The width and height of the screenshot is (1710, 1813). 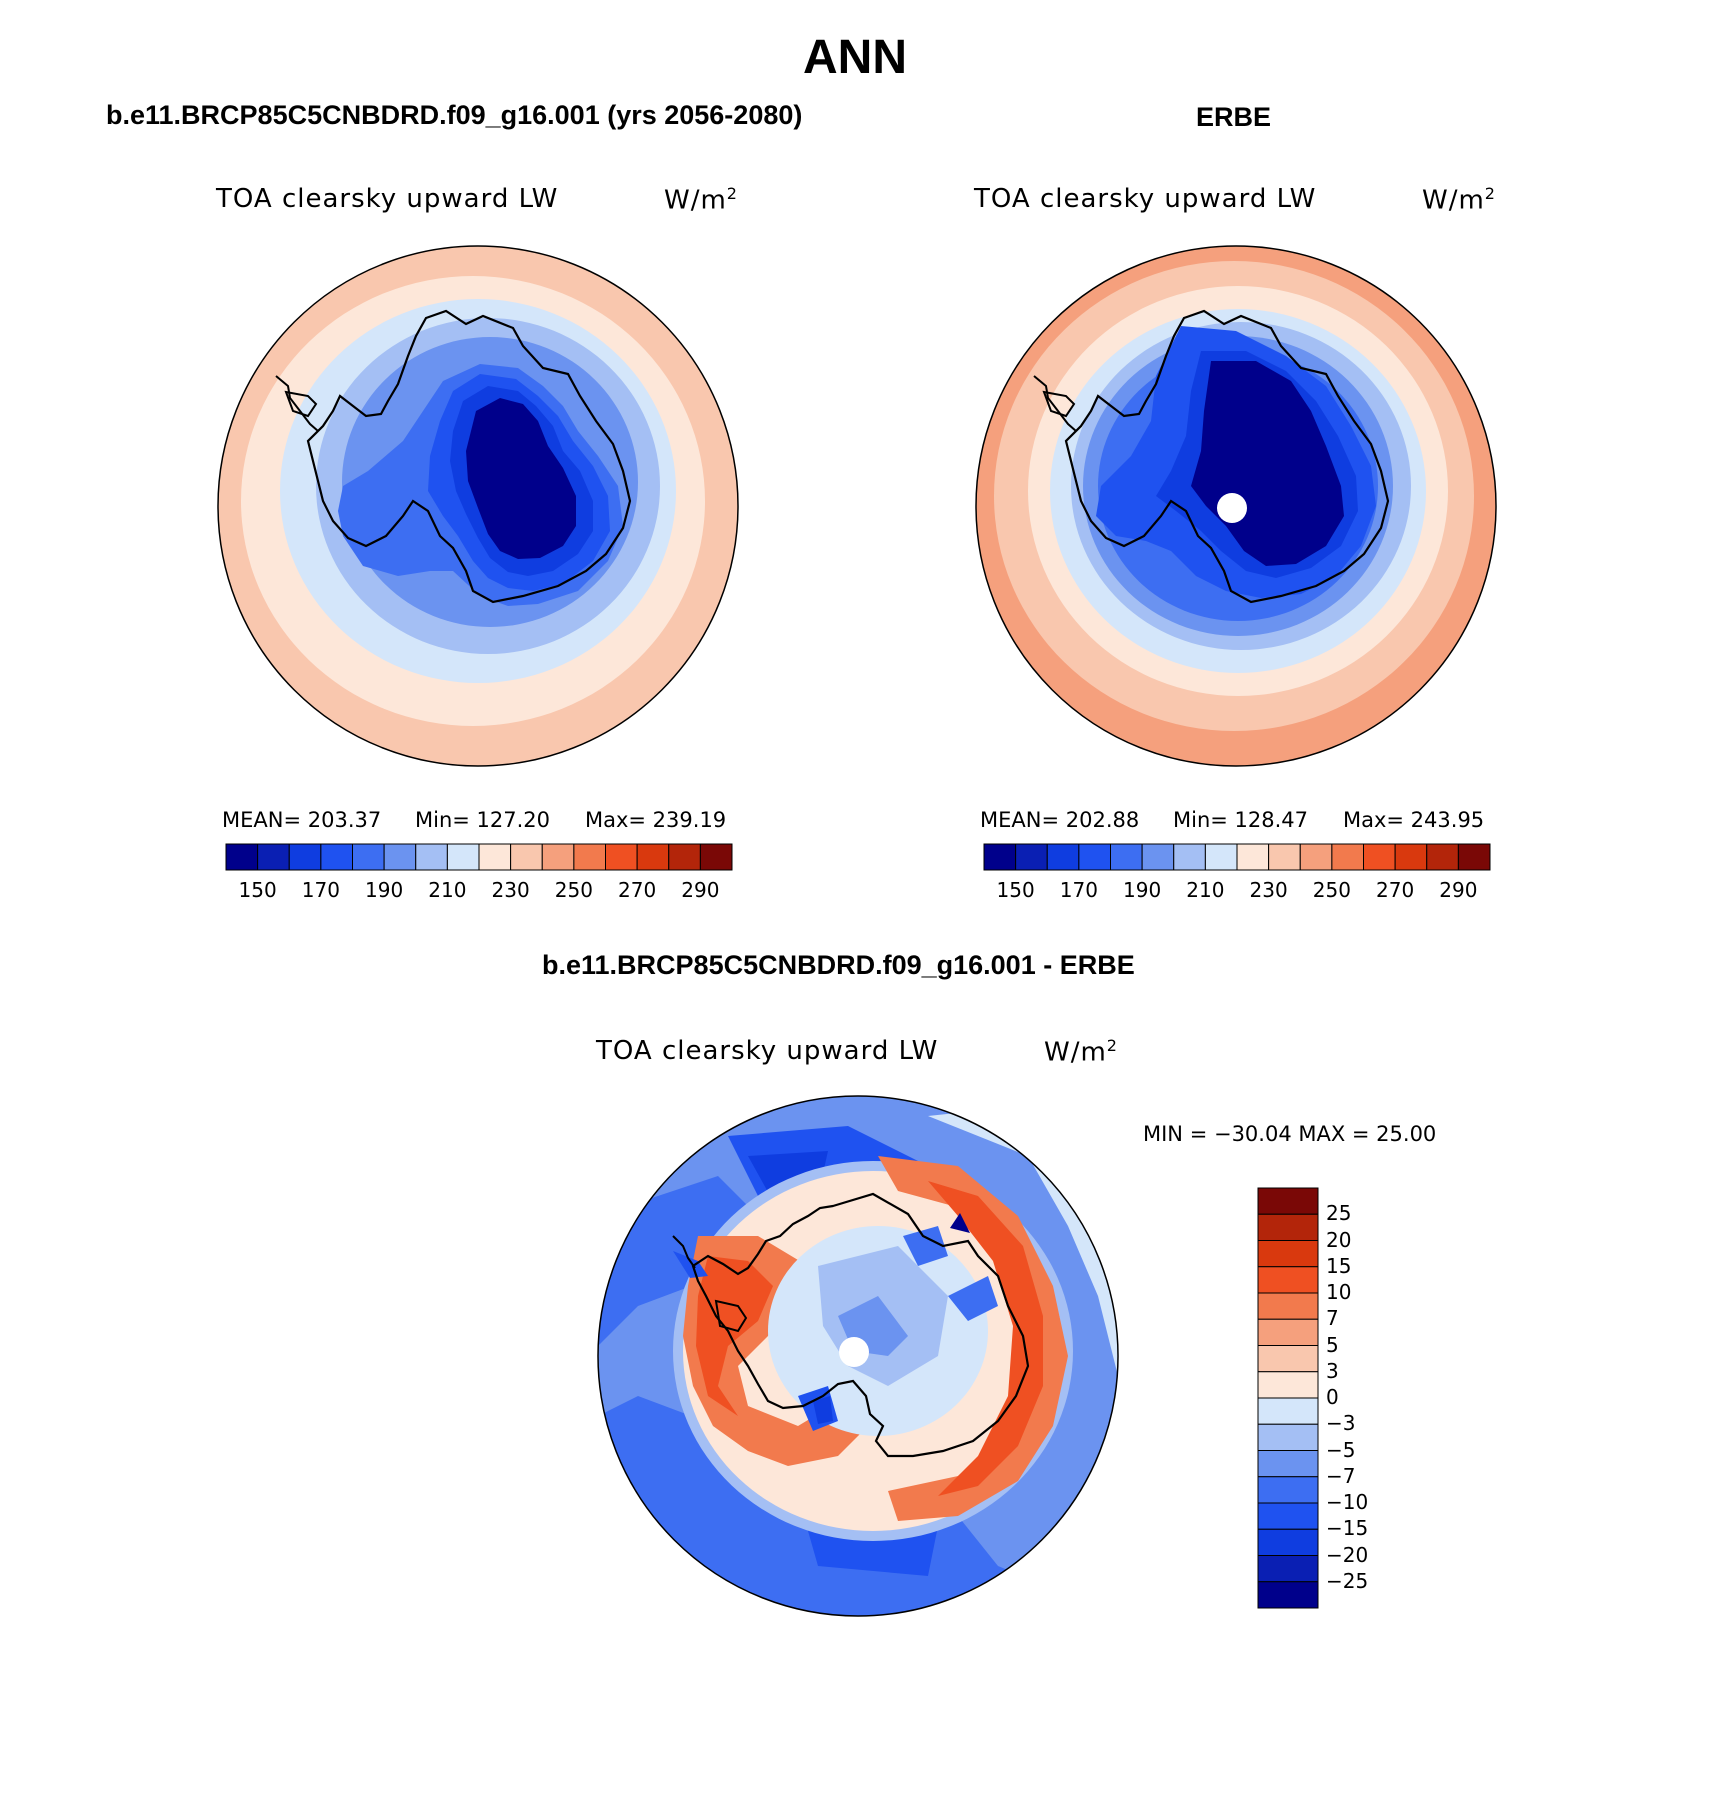 What do you see at coordinates (302, 820) in the screenshot?
I see `model-mean-stat: MEAN= 203.37` at bounding box center [302, 820].